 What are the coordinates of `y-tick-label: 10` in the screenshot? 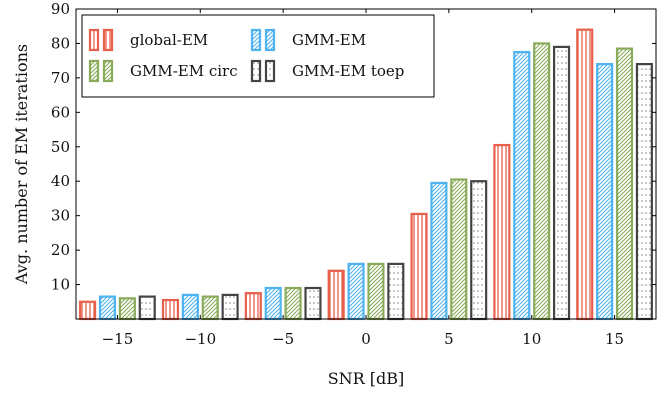 It's located at (60, 285).